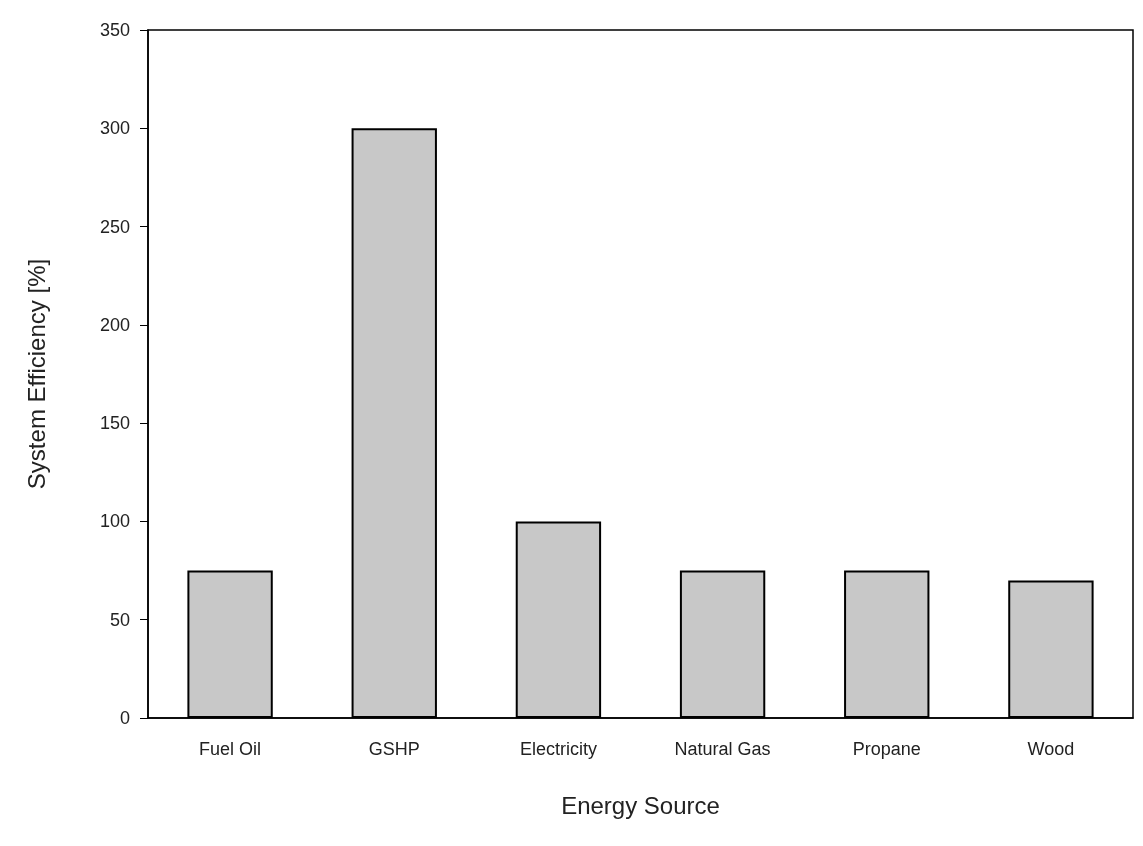 This screenshot has height=846, width=1143. What do you see at coordinates (124, 718) in the screenshot?
I see `y-tick-label: 0` at bounding box center [124, 718].